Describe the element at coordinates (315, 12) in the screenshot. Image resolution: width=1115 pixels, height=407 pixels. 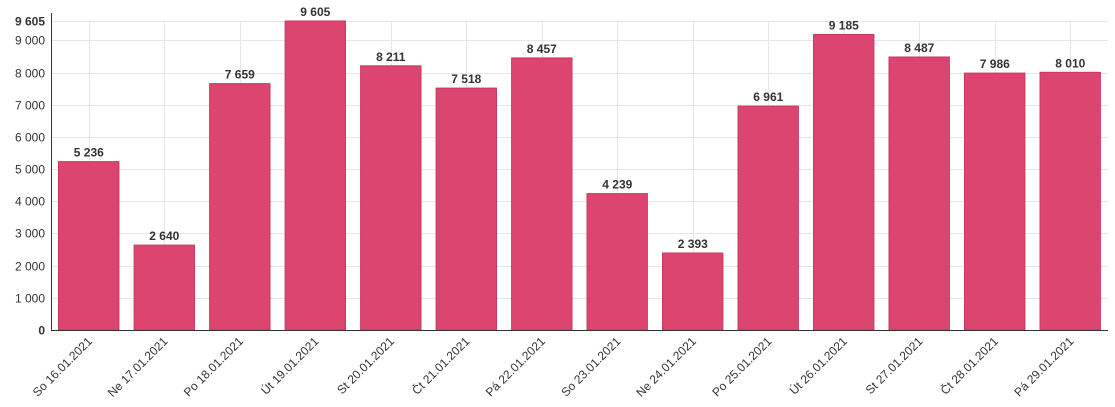
I see `bar-value-label: 9 605` at that location.